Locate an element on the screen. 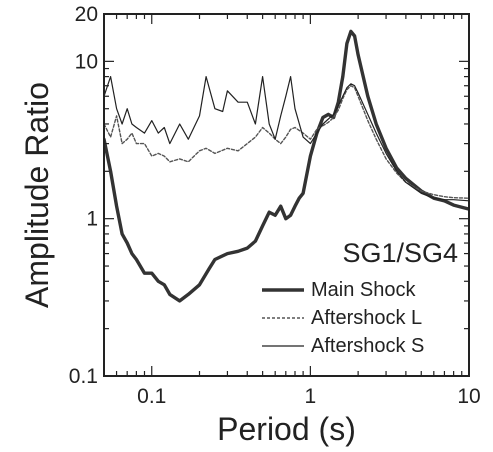  legend-label: Aftershock L is located at coordinates (366, 318).